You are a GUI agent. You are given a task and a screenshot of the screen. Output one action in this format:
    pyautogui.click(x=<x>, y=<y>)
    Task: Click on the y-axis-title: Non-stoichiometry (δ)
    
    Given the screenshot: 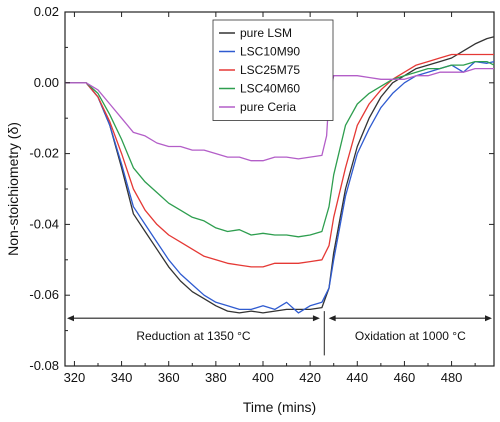 What is the action you would take?
    pyautogui.click(x=13, y=189)
    